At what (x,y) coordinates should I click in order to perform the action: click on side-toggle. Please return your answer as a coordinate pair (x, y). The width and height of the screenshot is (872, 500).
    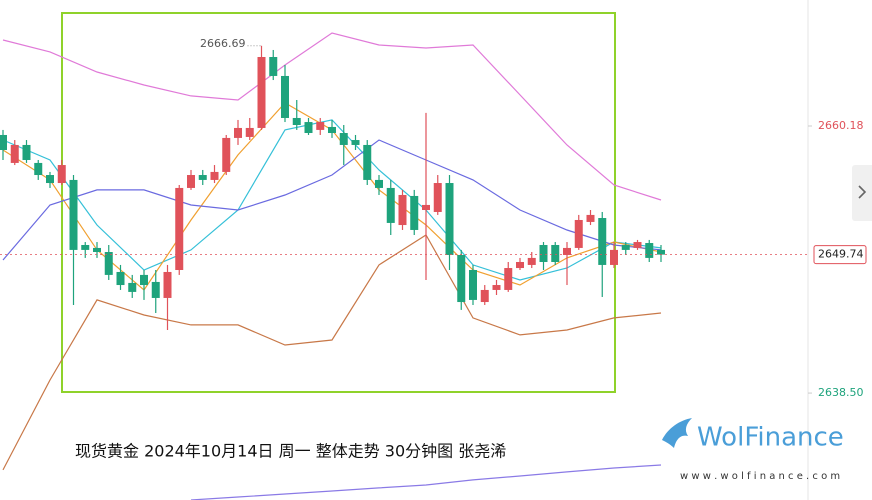
    Looking at the image, I should click on (862, 193).